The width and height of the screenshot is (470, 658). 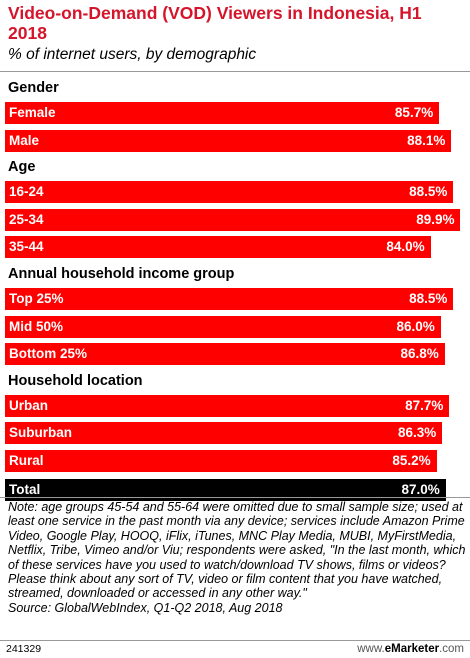 I want to click on bar: Urban 87.7%, so click(x=227, y=405).